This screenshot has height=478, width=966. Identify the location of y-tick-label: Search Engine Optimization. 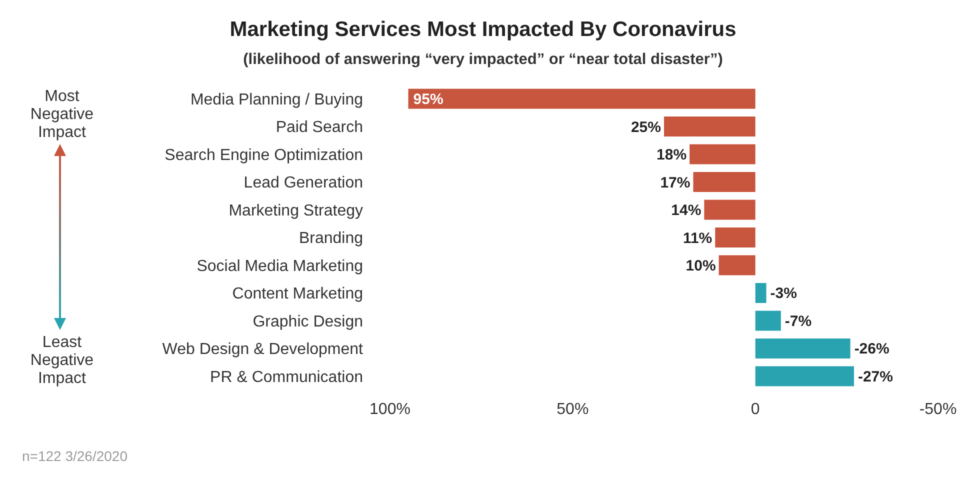
(263, 155).